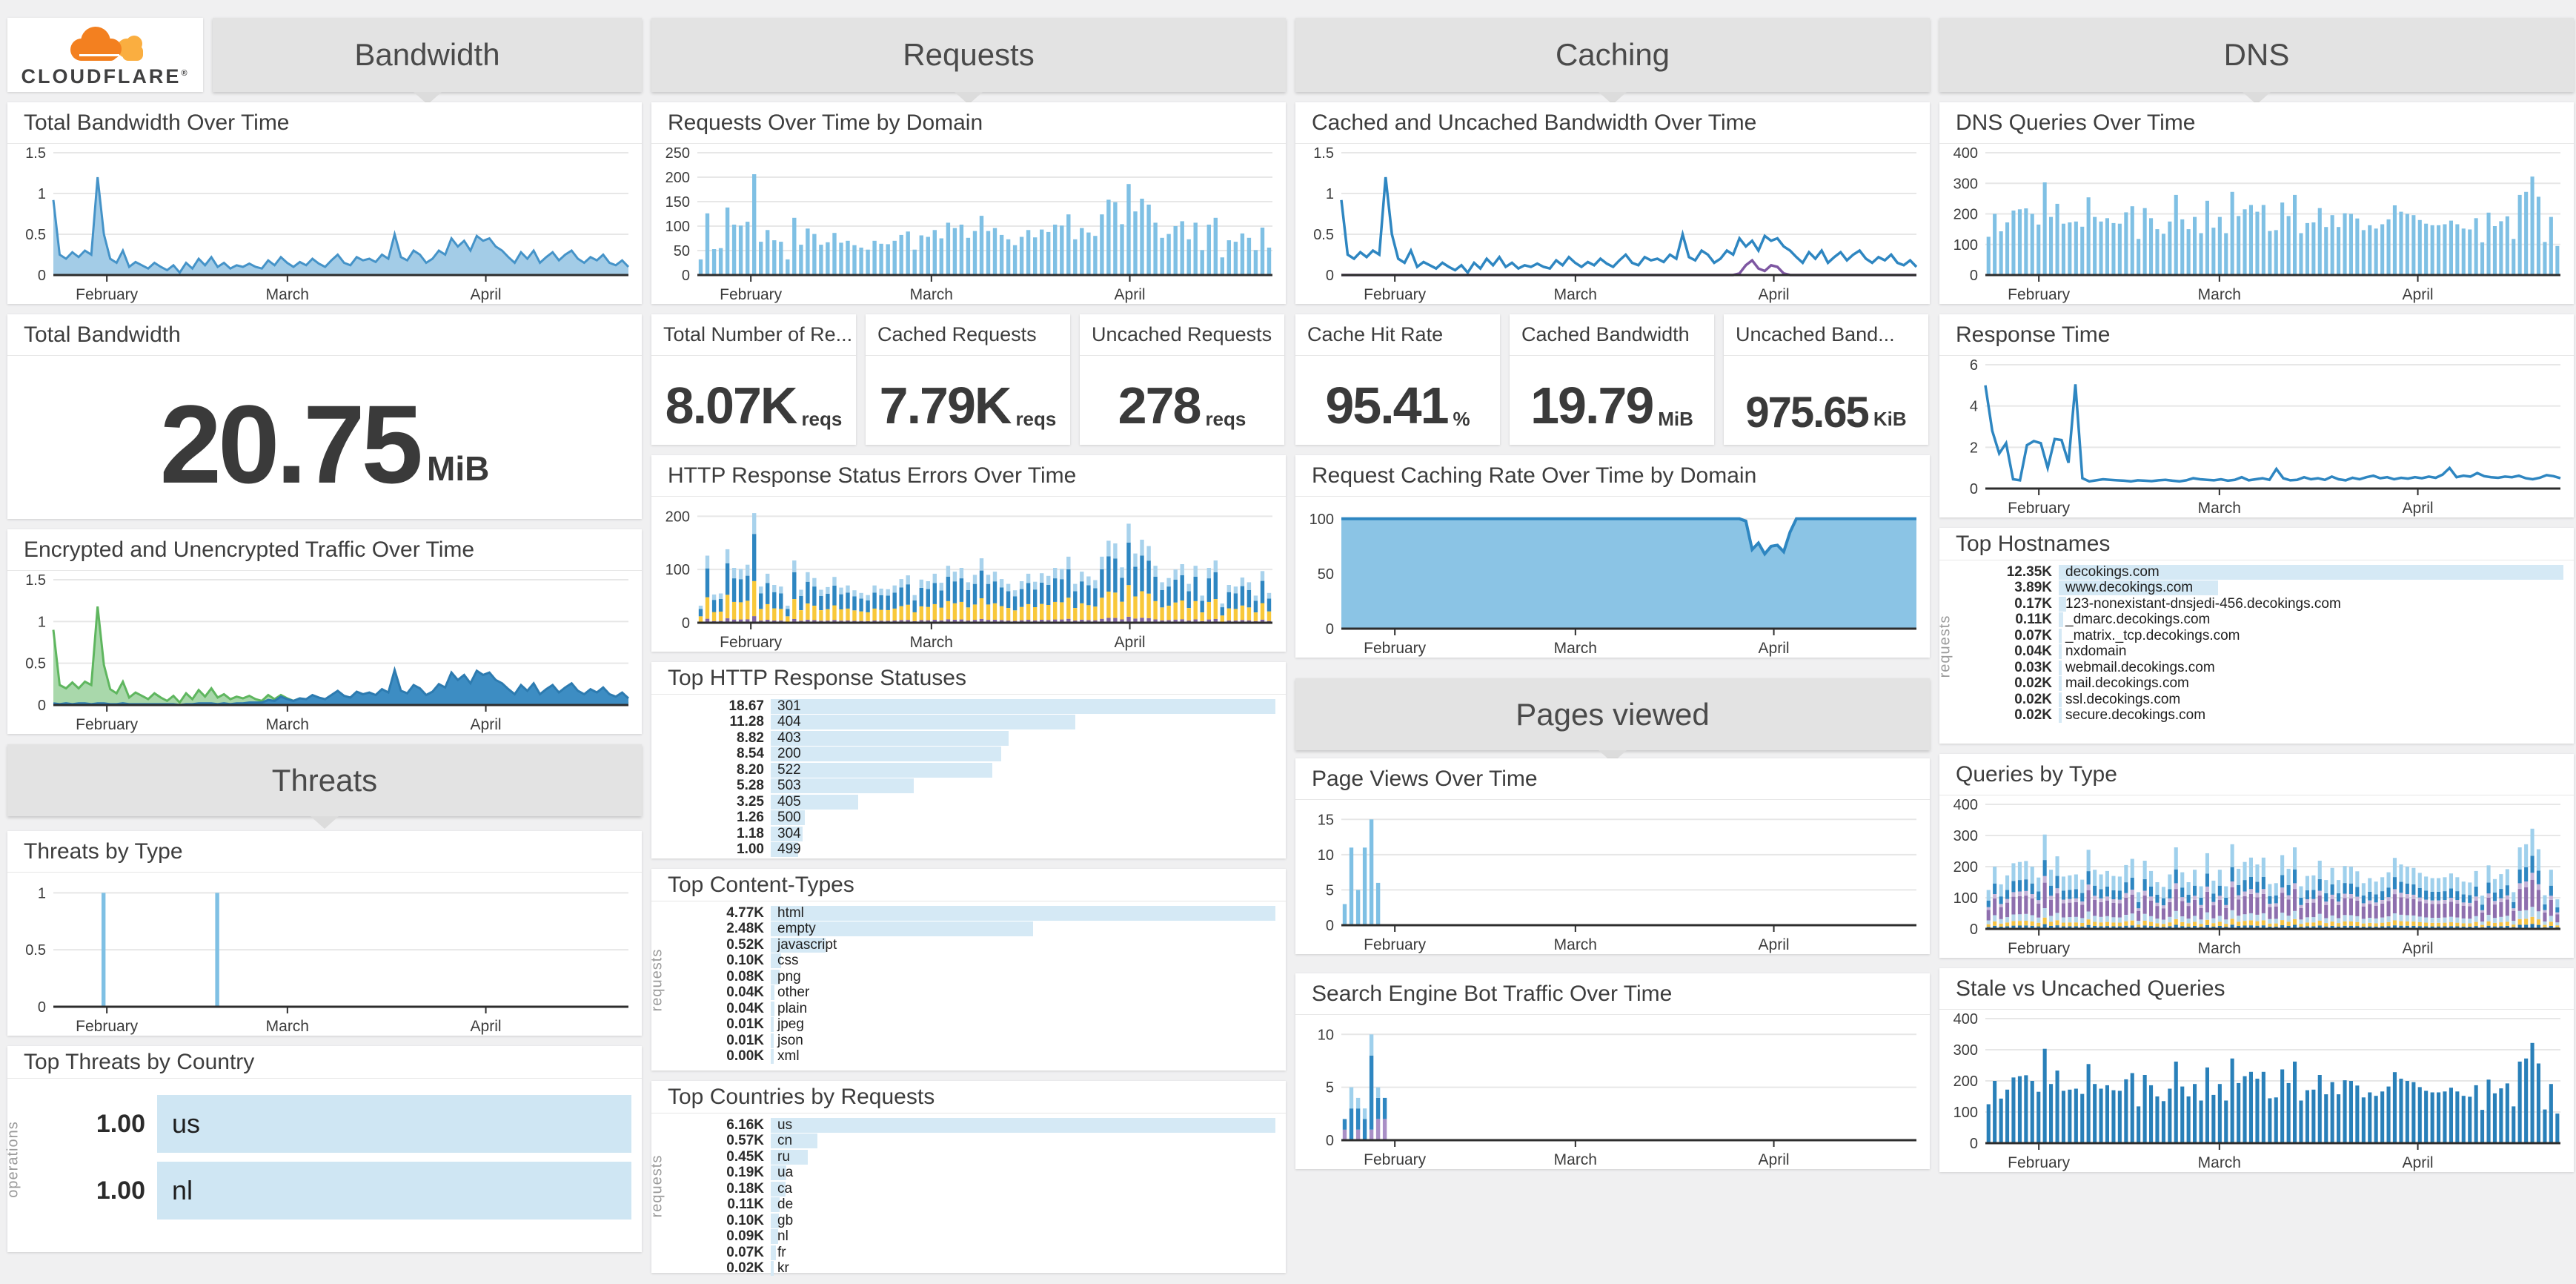  I want to click on svg-text: 300, so click(1965, 184).